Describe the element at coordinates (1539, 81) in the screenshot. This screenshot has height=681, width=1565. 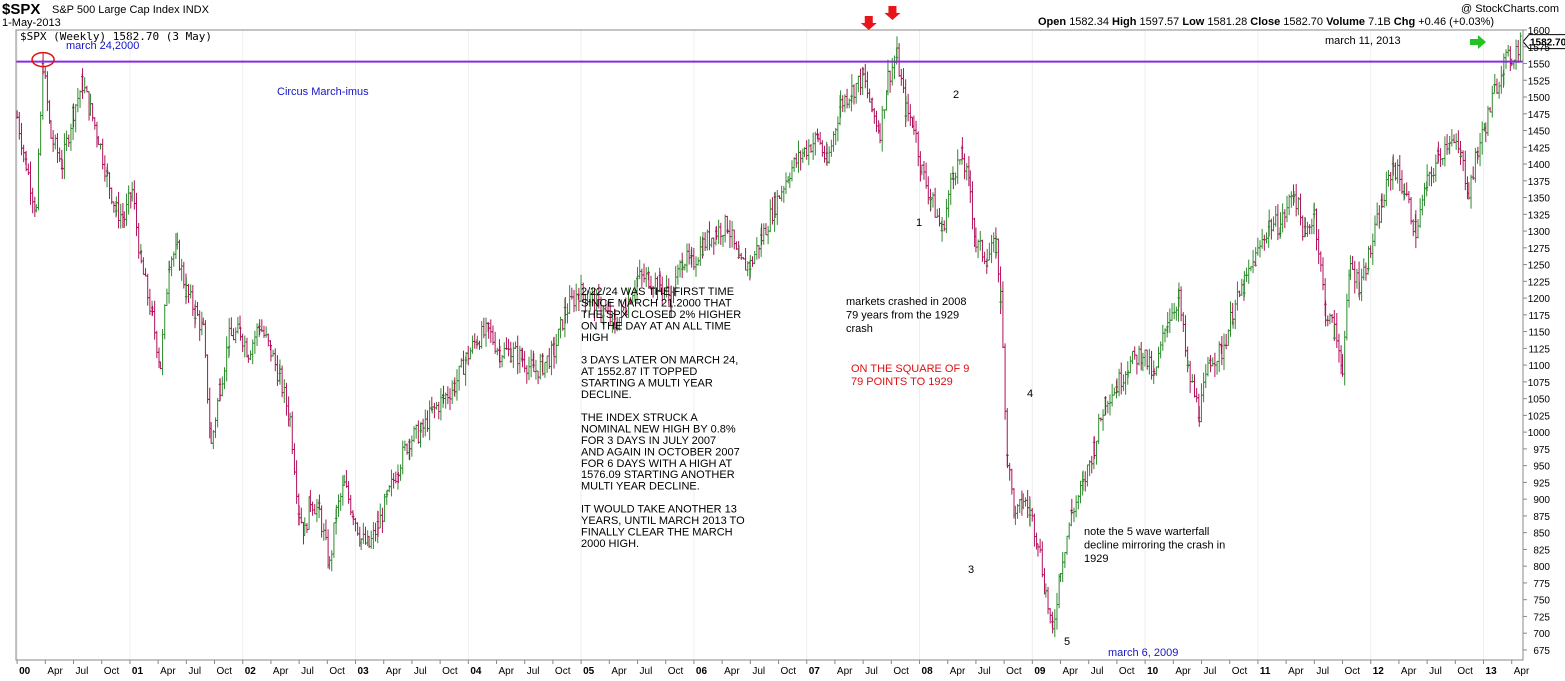
I see `y-tick-label: 1525` at that location.